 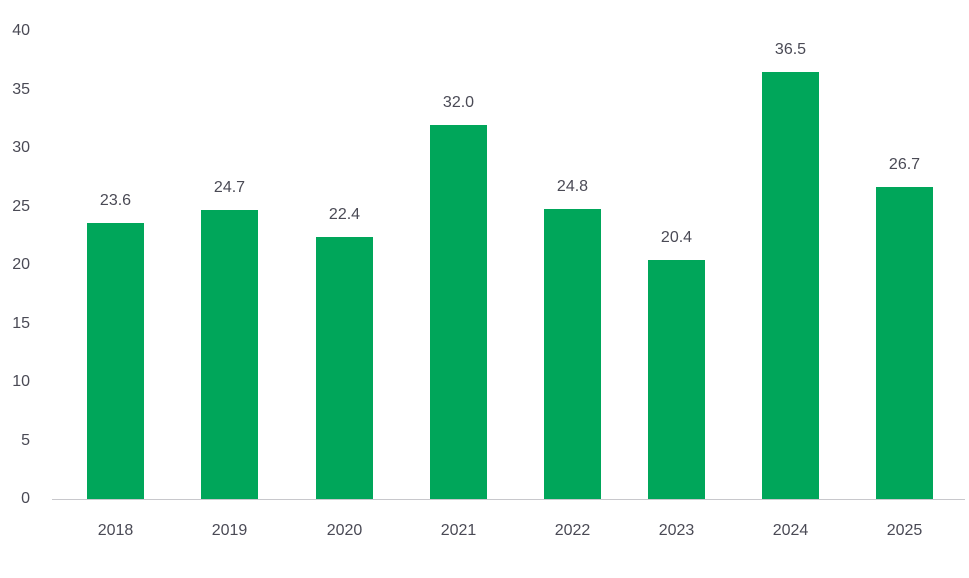 I want to click on x-tick-label: 2018, so click(x=115, y=530).